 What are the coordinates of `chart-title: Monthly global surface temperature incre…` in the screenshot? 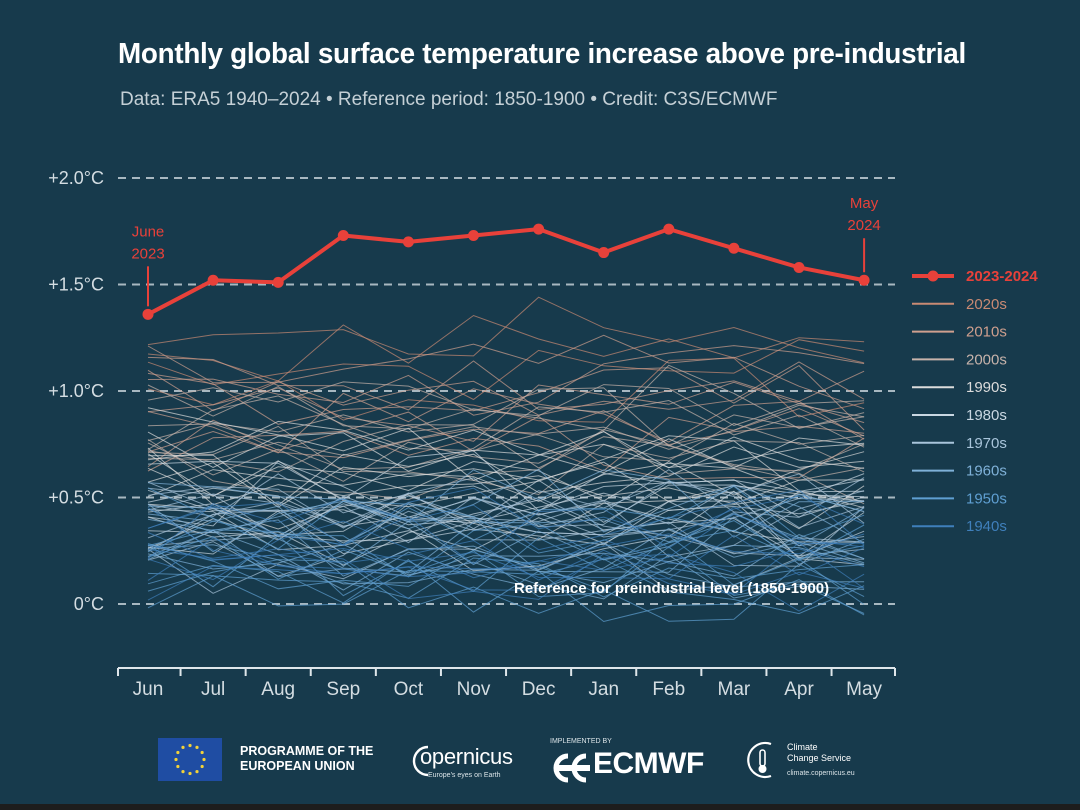 It's located at (542, 54).